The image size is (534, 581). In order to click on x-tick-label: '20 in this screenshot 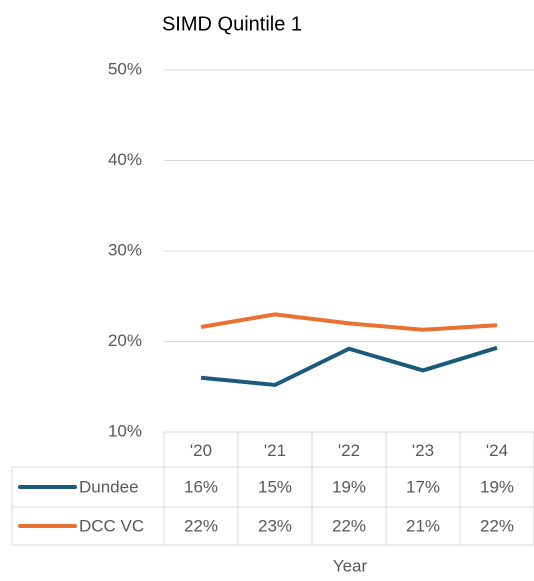, I will do `click(201, 450)`.